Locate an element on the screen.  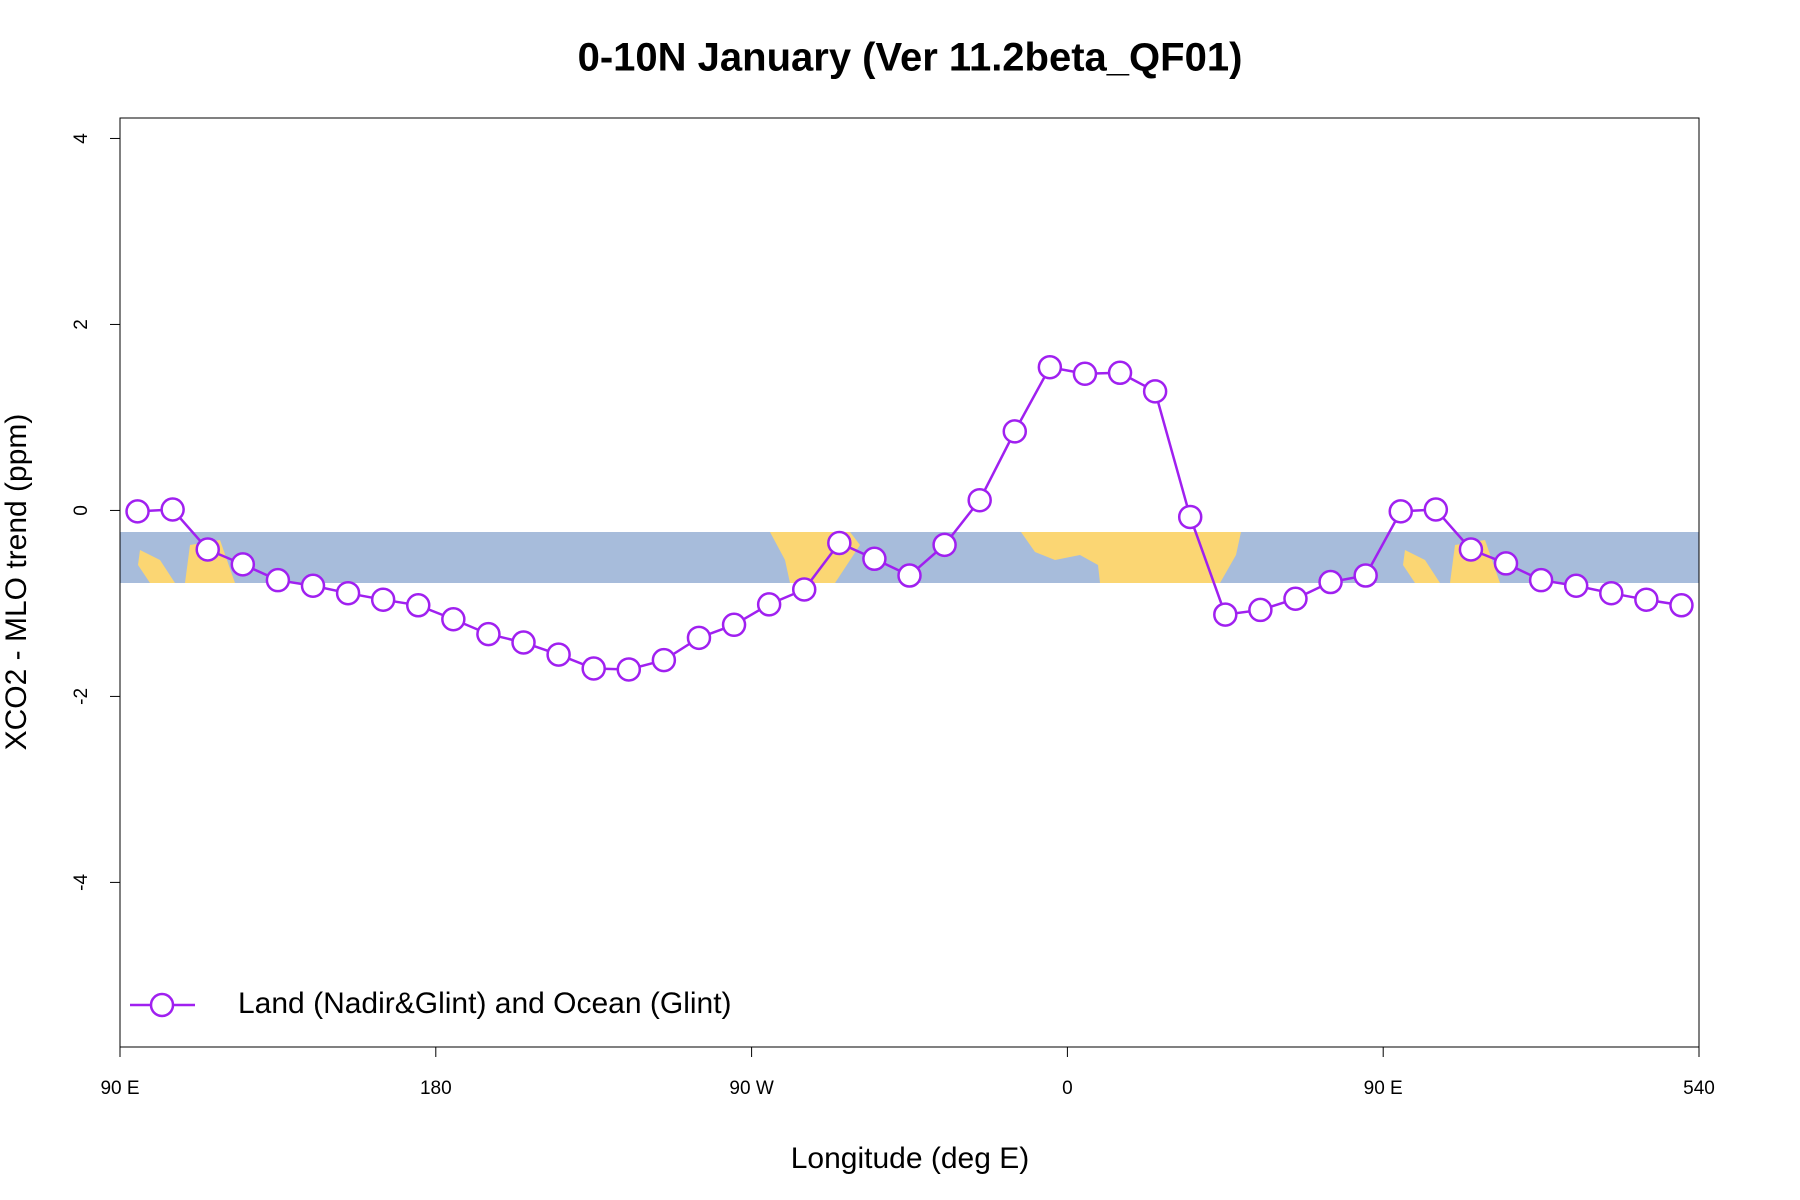
y-tick-label: 4 is located at coordinates (81, 138).